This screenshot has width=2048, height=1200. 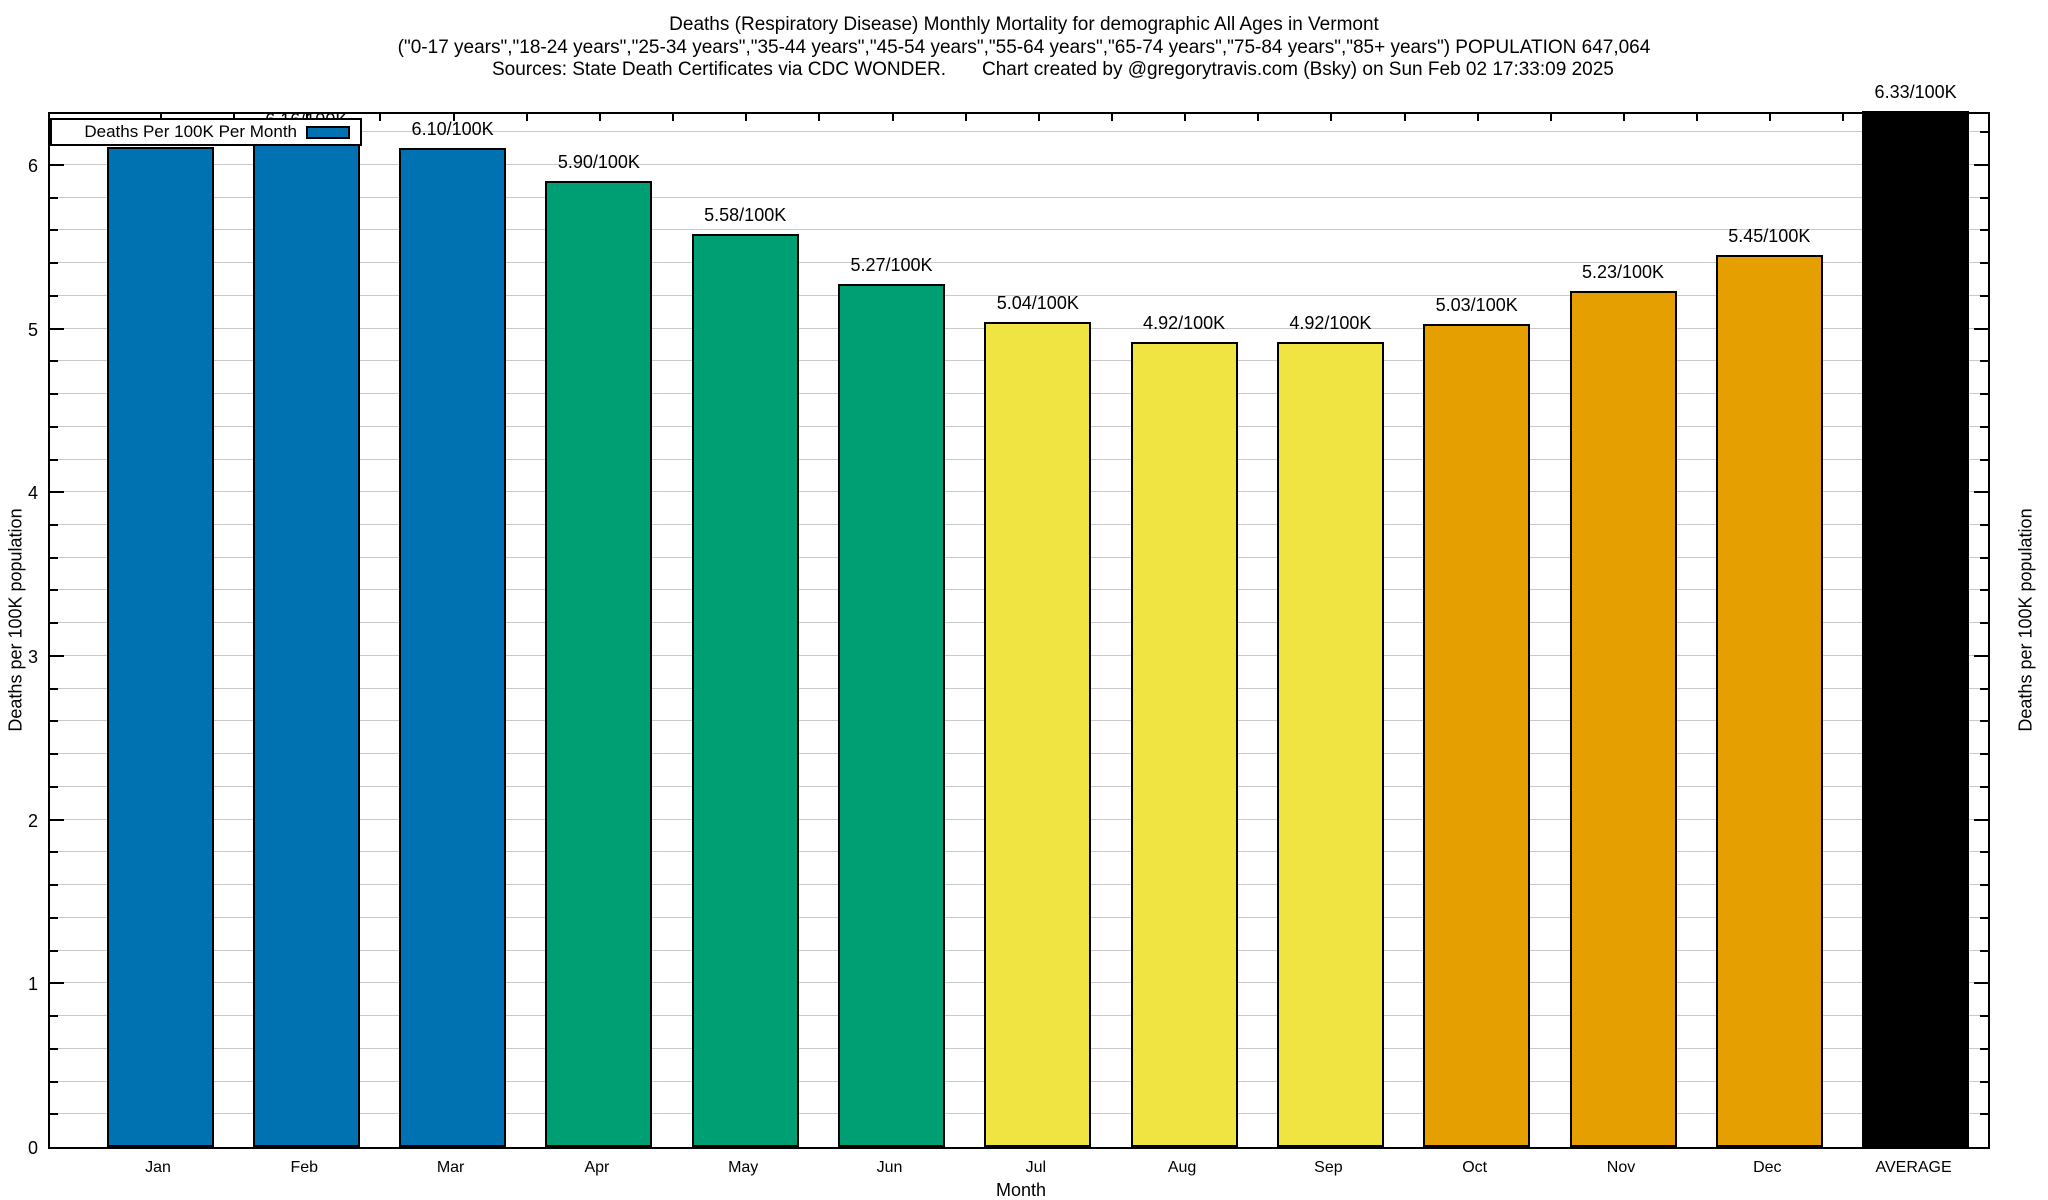 I want to click on bar-value-label: 5.45/100K, so click(x=1769, y=235).